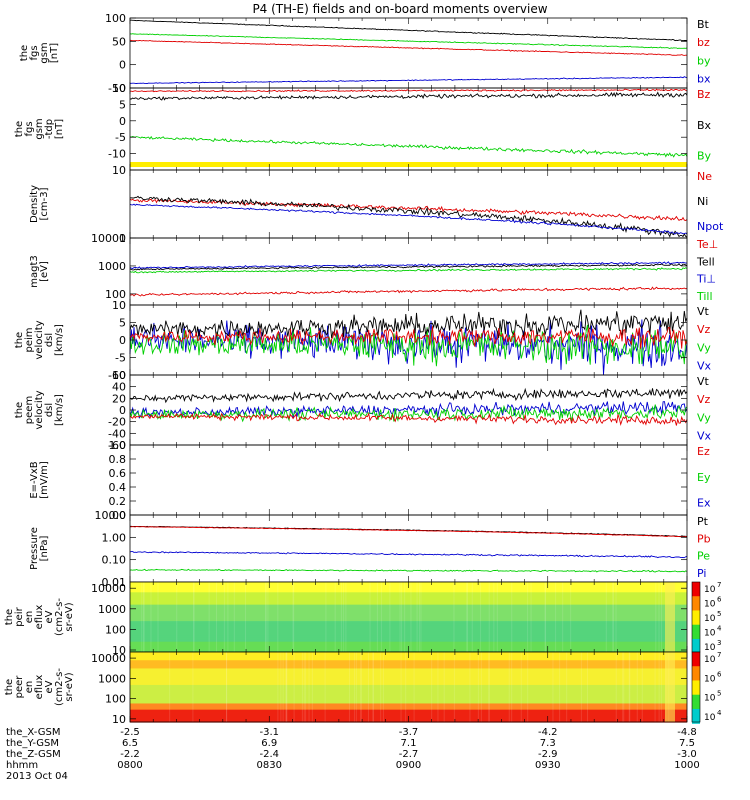 This screenshot has height=800, width=750. I want to click on legend-Vz: Vz, so click(704, 329).